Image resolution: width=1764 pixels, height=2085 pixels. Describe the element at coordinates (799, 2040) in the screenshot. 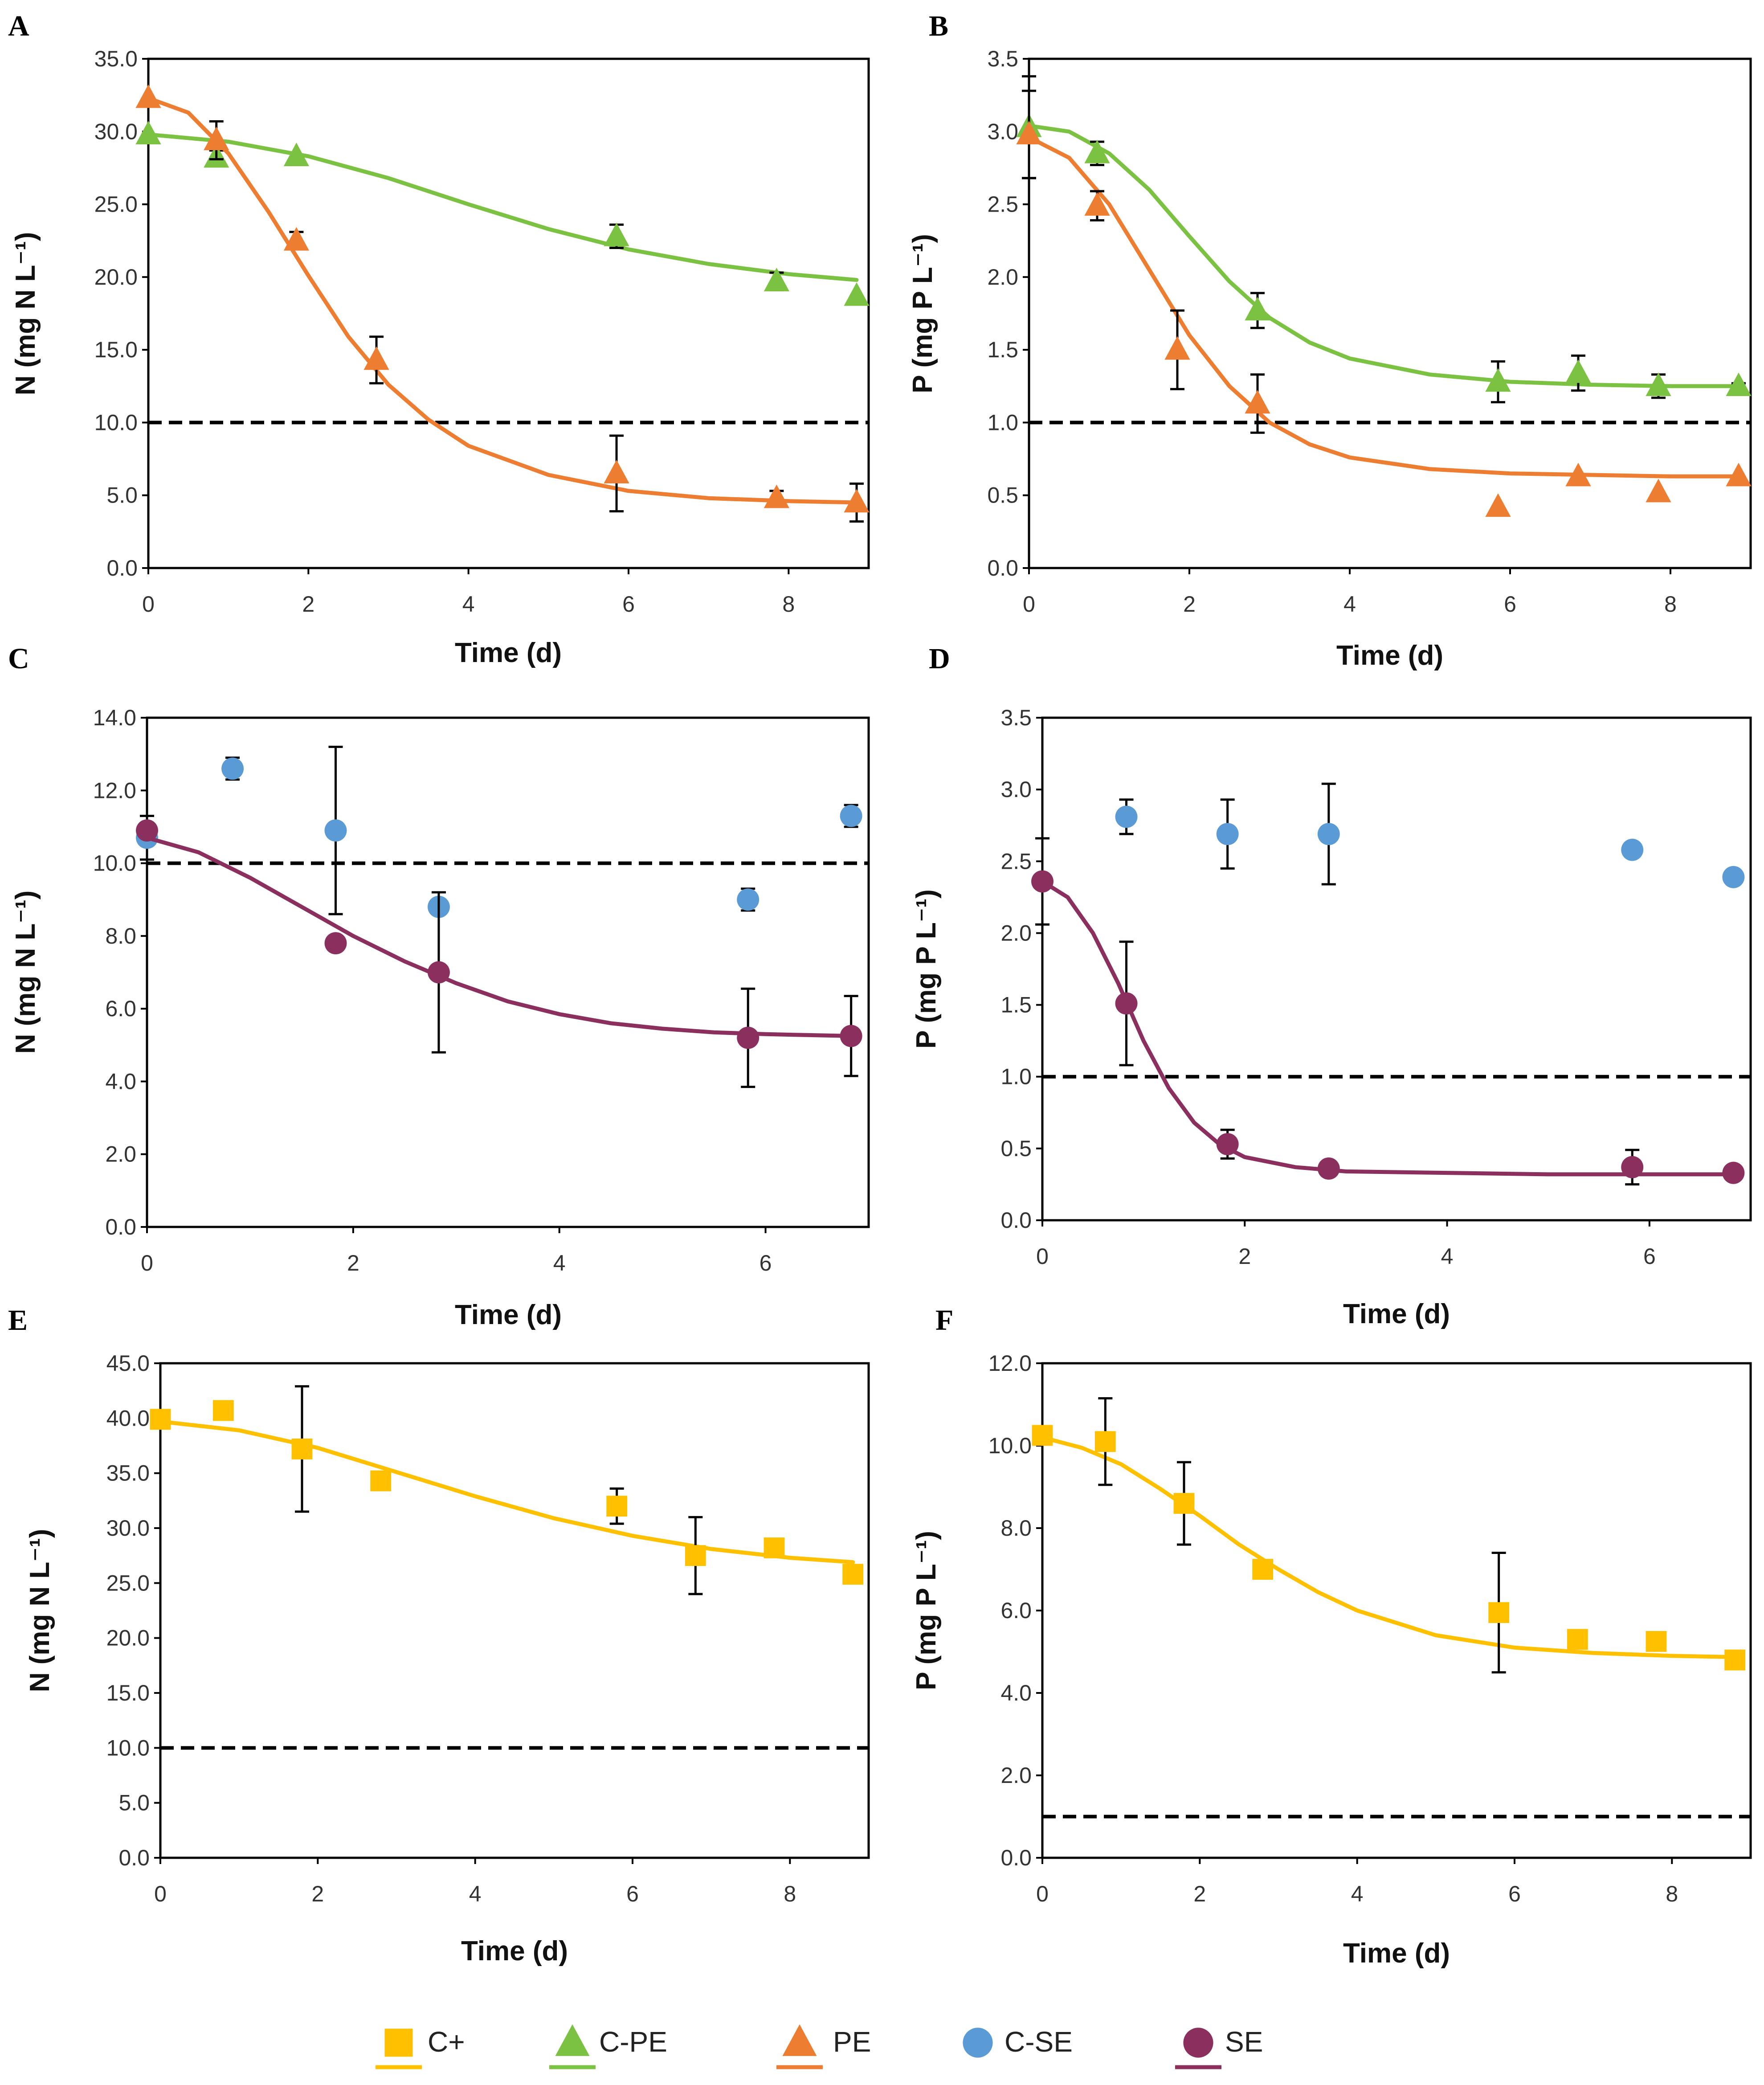

I see `legend-marker-triangle` at that location.